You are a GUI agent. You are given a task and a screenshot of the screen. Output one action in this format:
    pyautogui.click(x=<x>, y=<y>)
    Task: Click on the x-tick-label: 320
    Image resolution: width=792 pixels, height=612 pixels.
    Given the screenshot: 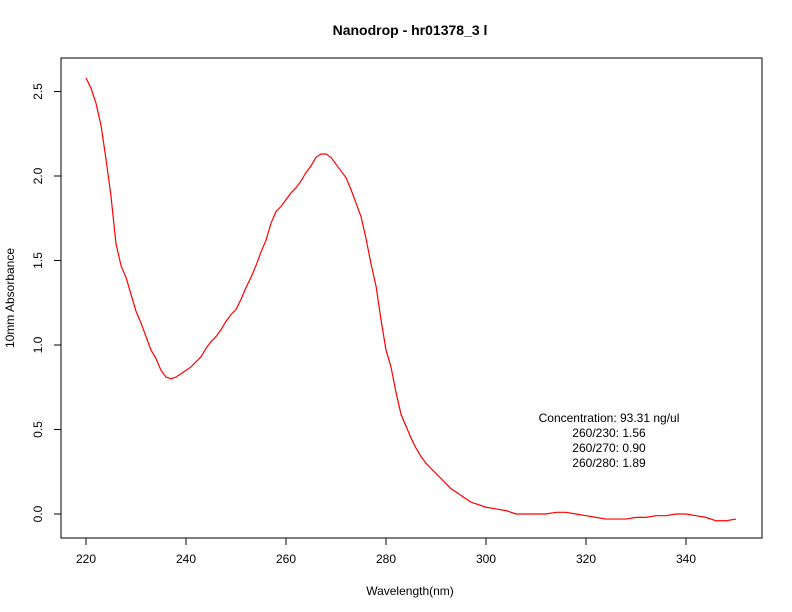 What is the action you would take?
    pyautogui.click(x=586, y=559)
    